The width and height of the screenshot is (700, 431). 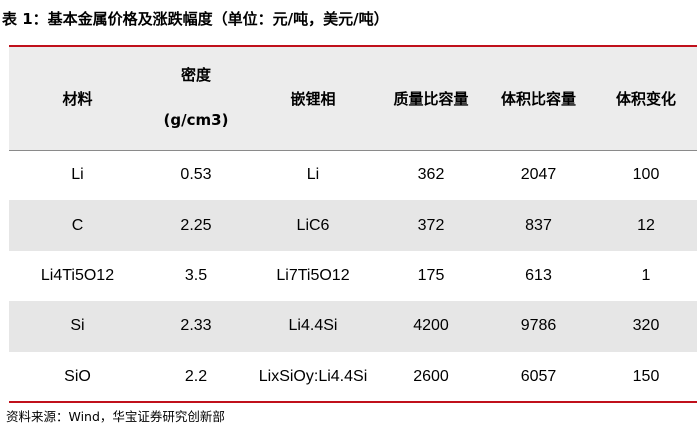 What do you see at coordinates (353, 175) in the screenshot?
I see `table-row: Li 0.53 Li 362 2047 100` at bounding box center [353, 175].